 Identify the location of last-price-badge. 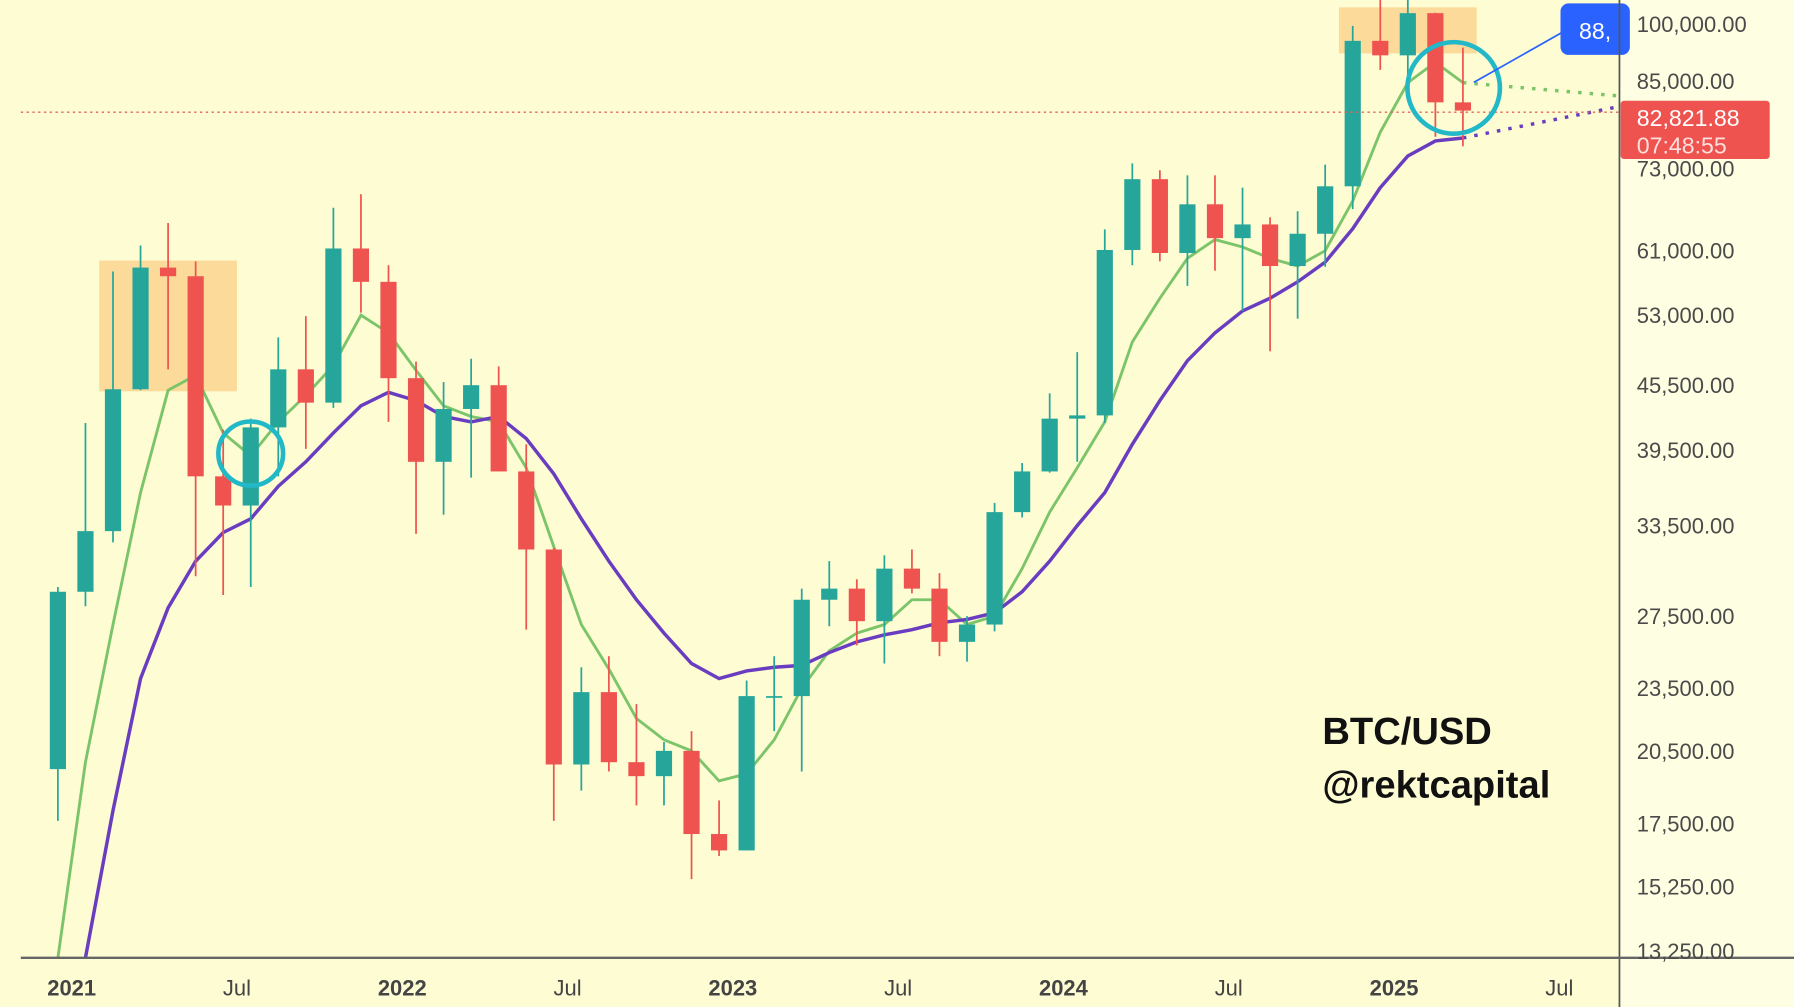
(1695, 130).